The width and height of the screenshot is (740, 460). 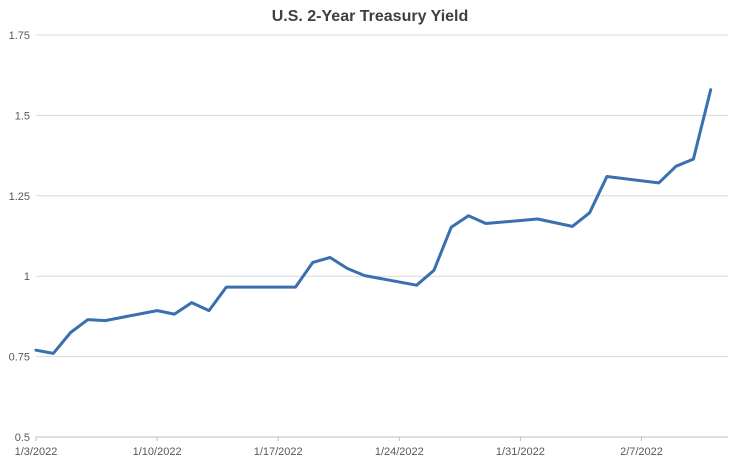 I want to click on x-tick-label: 2/7/2022, so click(x=641, y=452).